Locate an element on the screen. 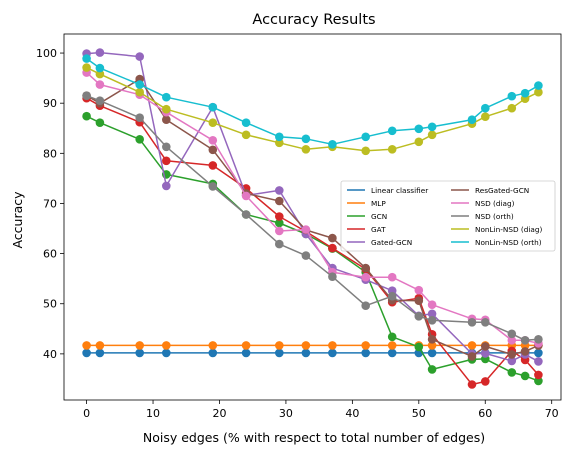  legend-entry: ResGated-GCN is located at coordinates (490, 190).